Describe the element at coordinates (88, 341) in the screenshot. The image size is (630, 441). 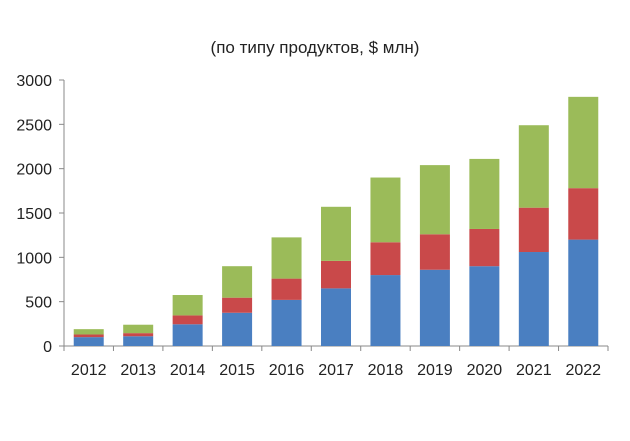
I see `bar-segment-2012-s1` at that location.